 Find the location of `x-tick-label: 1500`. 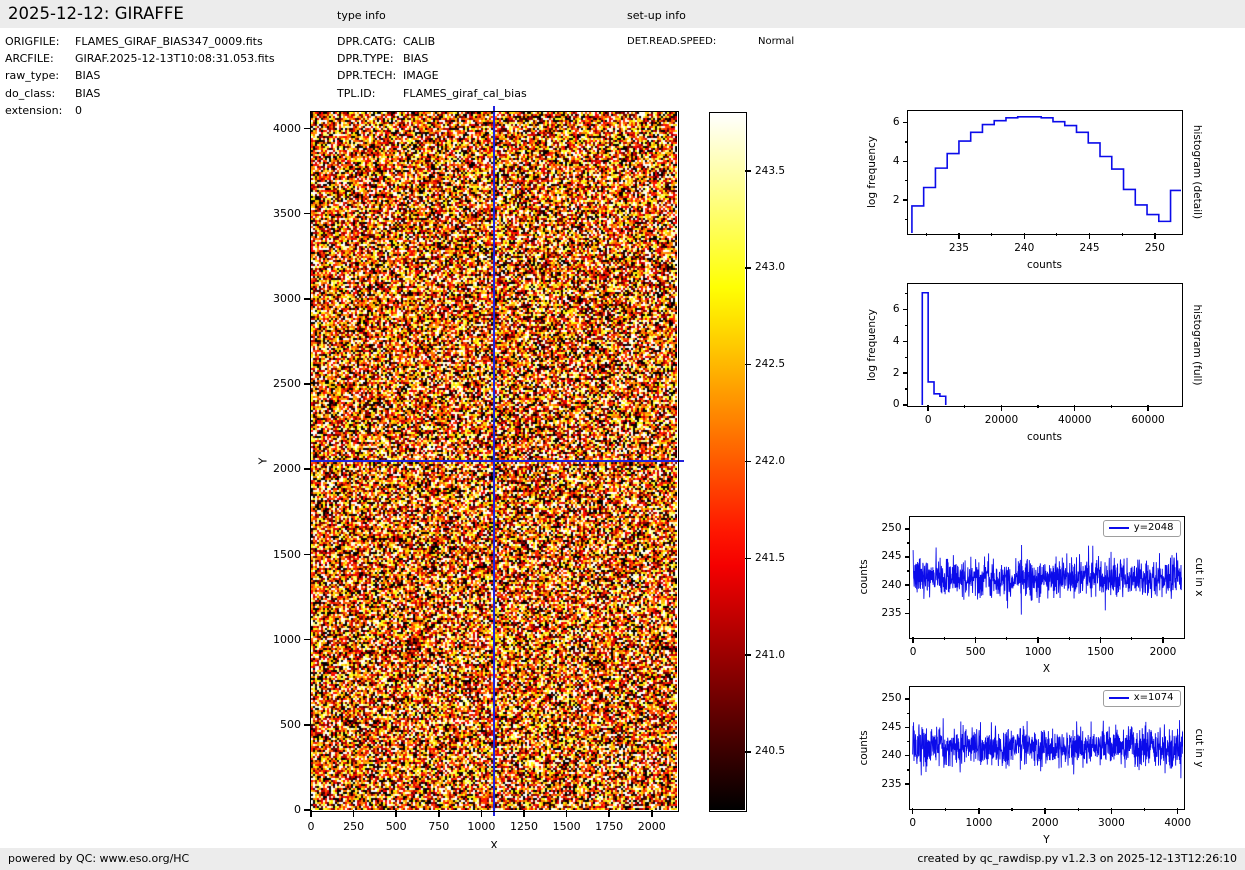

x-tick-label: 1500 is located at coordinates (566, 826).